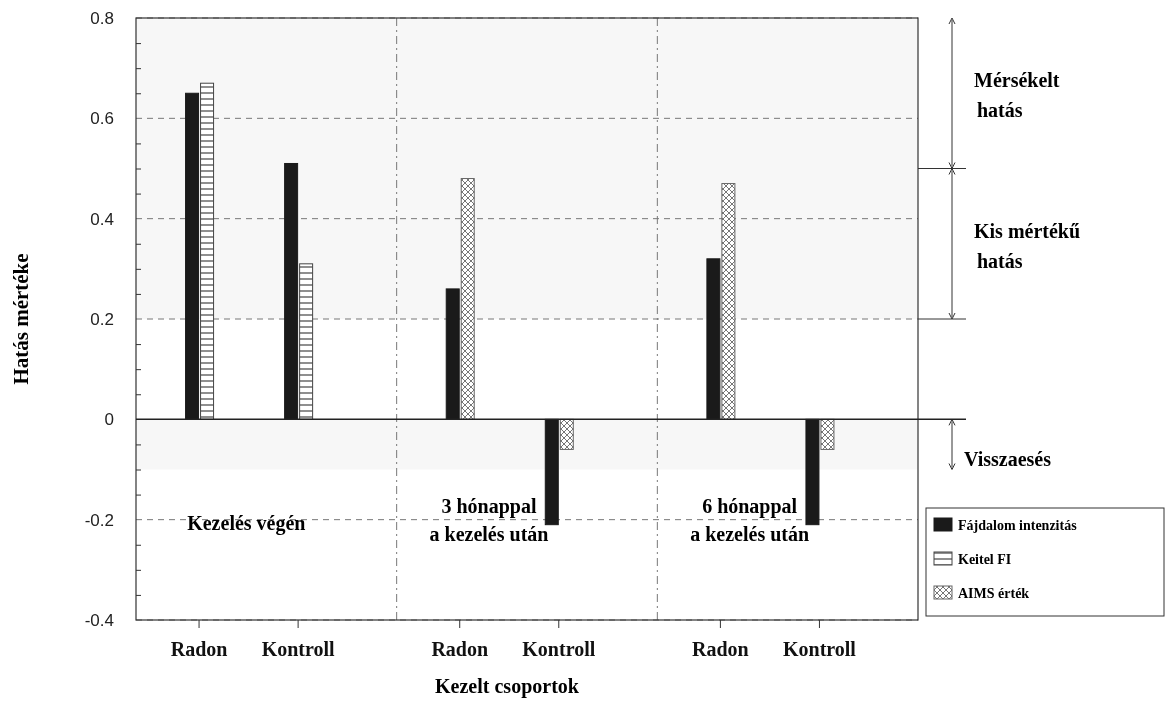  Describe the element at coordinates (99, 620) in the screenshot. I see `y-tick-label: -0.4` at that location.